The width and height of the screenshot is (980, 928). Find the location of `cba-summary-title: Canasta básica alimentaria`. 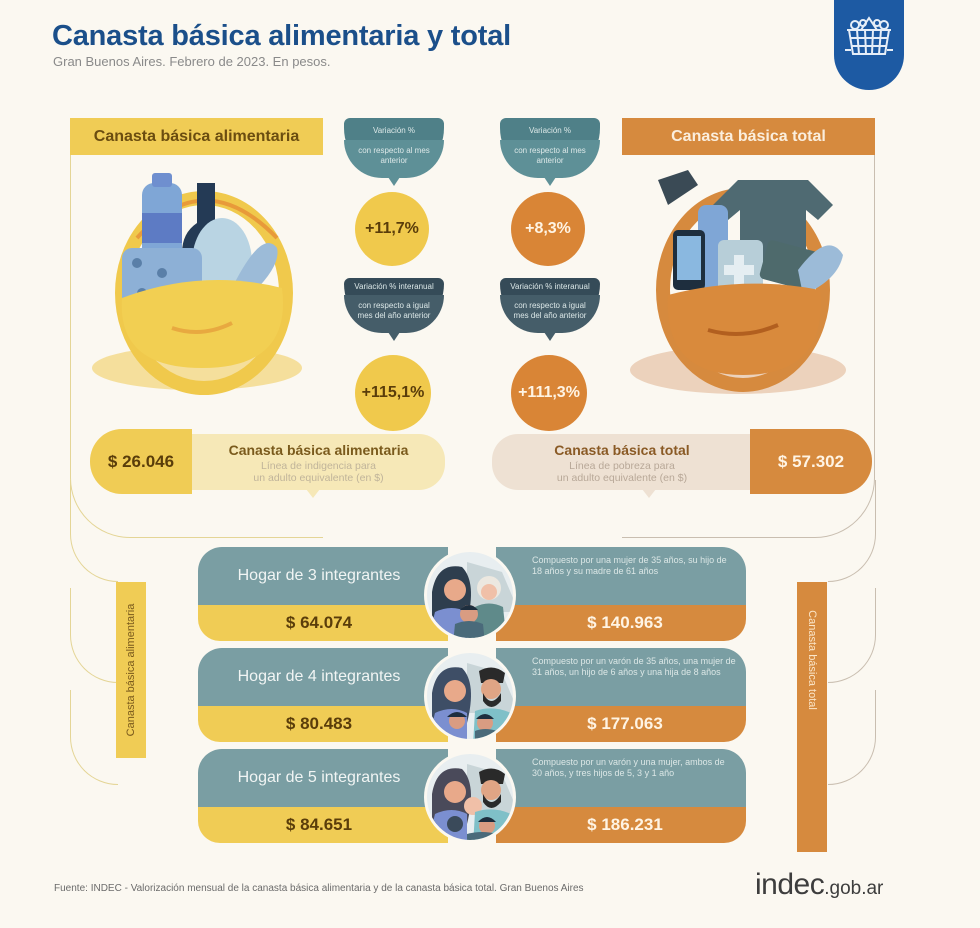

cba-summary-title: Canasta básica alimentaria is located at coordinates (318, 450).